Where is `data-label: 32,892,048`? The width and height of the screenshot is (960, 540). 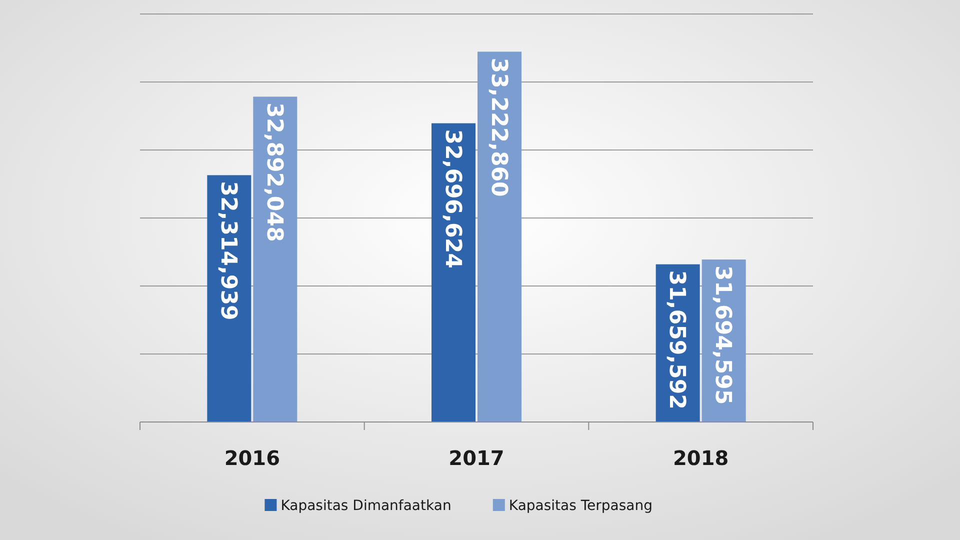 data-label: 32,892,048 is located at coordinates (273, 172).